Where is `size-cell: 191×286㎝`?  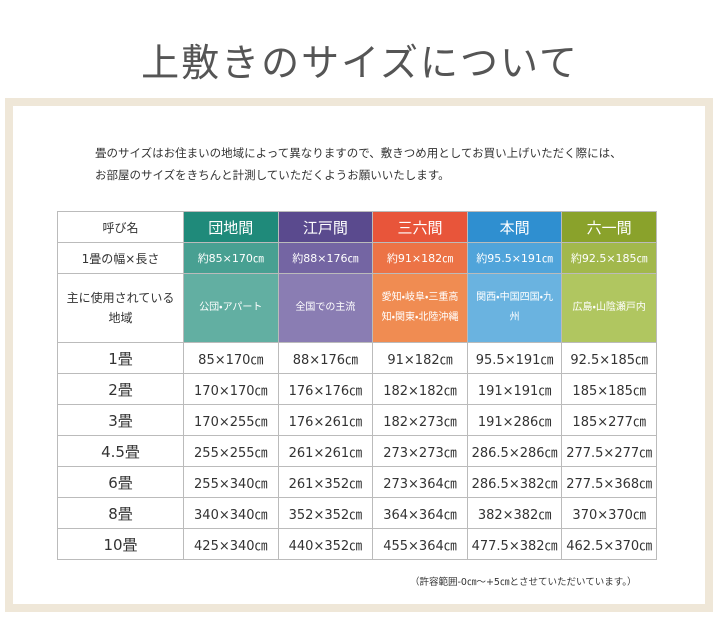 size-cell: 191×286㎝ is located at coordinates (514, 420).